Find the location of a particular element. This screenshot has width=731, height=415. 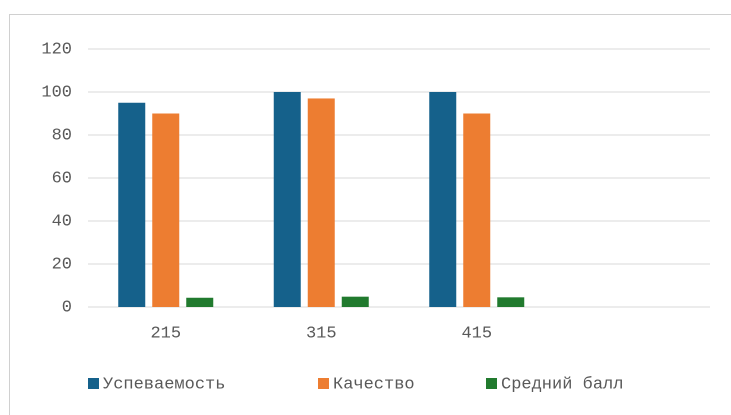

x-tick-label: 415 is located at coordinates (476, 333).